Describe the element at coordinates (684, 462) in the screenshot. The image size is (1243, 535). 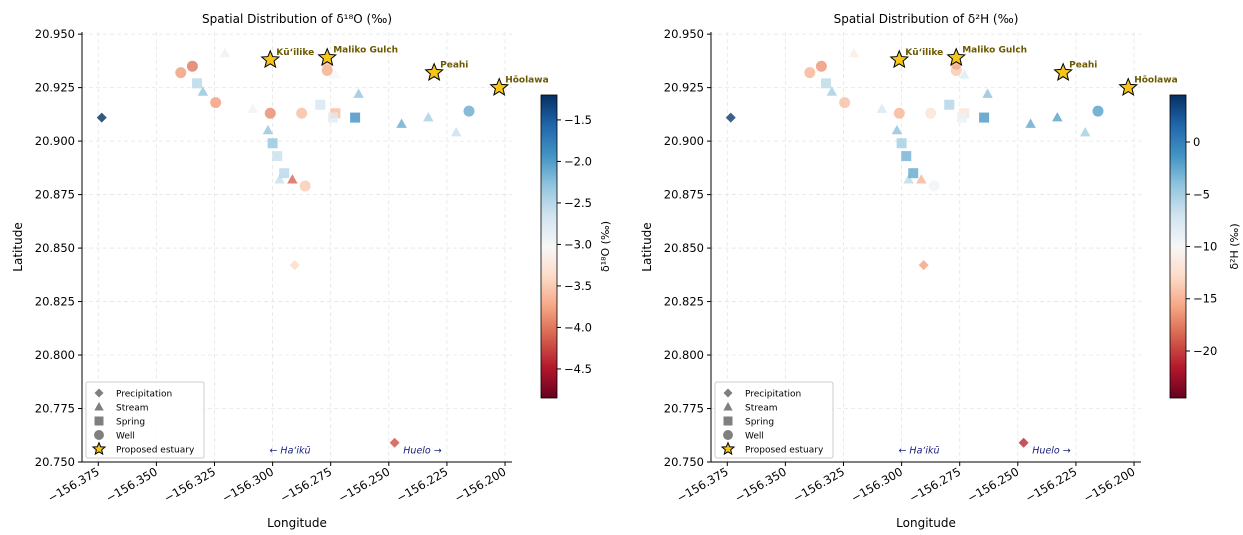
I see `y-tick-label: 20.750` at that location.